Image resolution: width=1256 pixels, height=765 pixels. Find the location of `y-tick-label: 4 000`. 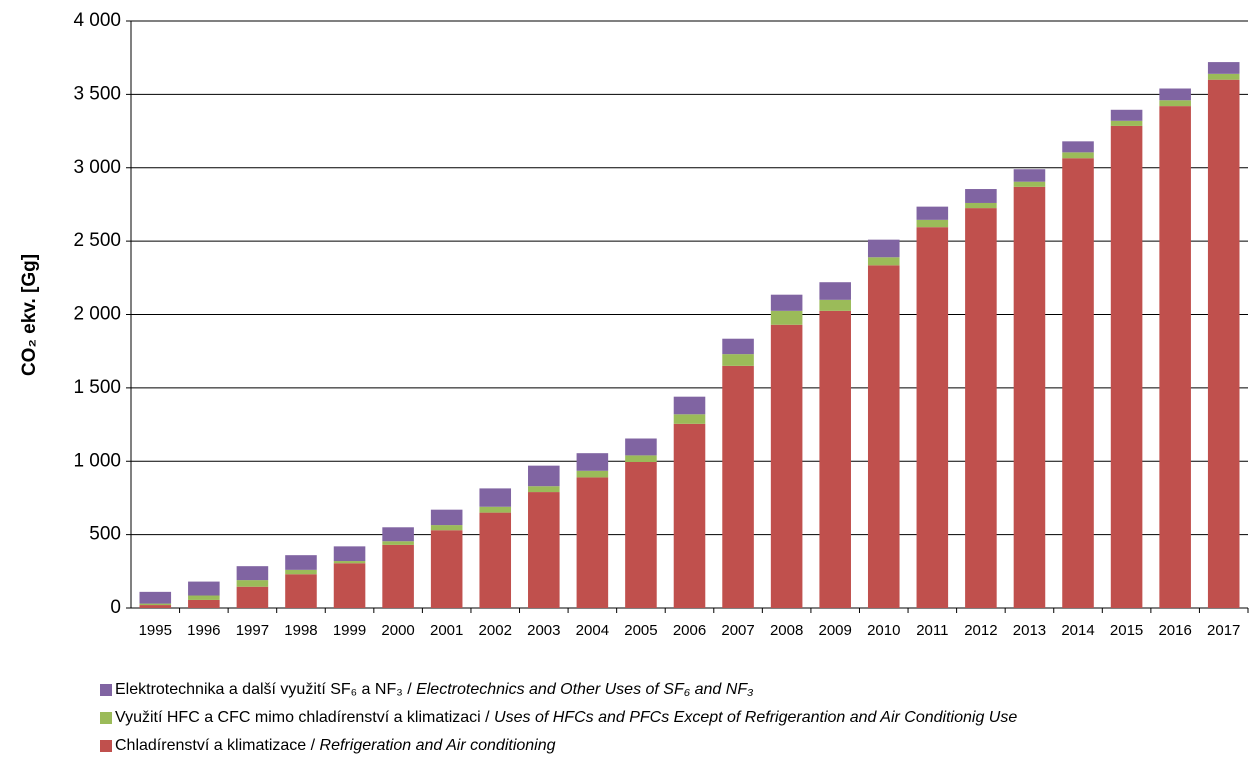

y-tick-label: 4 000 is located at coordinates (97, 20).